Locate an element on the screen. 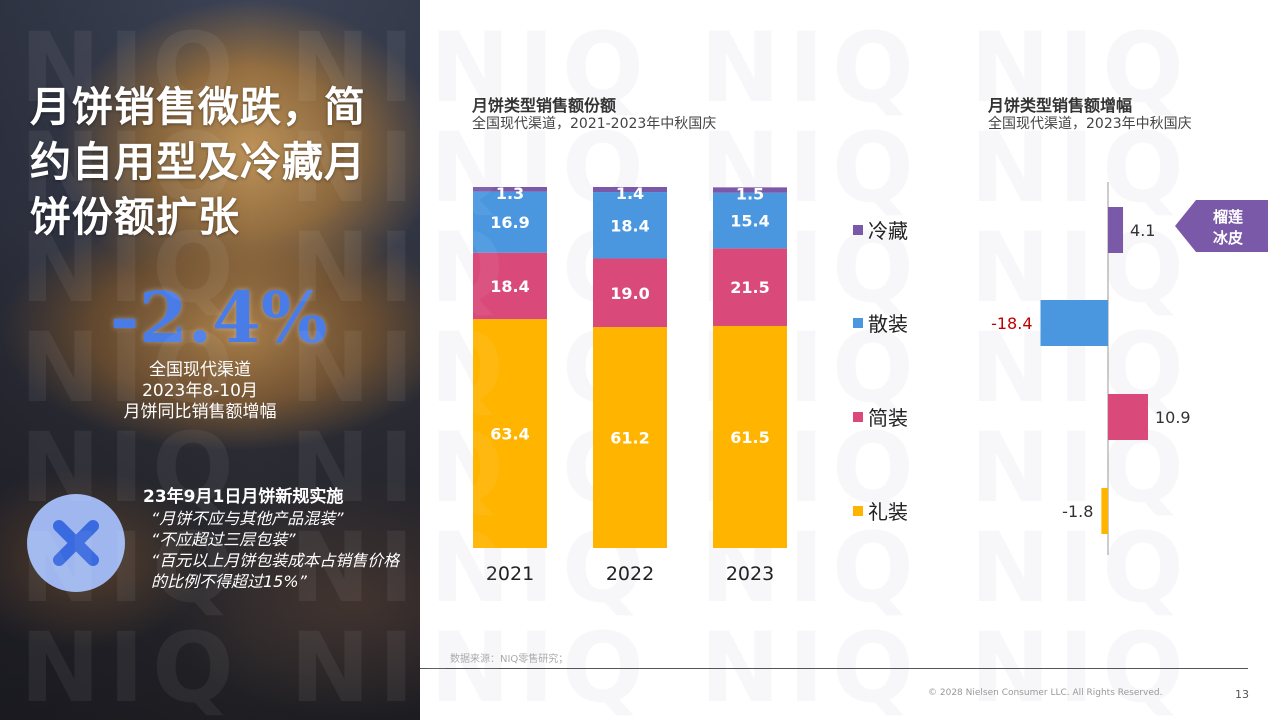 This screenshot has height=724, width=1280. page-headline: 月饼销售微跌，简约自用型及冷藏月饼份额扩张 is located at coordinates (198, 162).